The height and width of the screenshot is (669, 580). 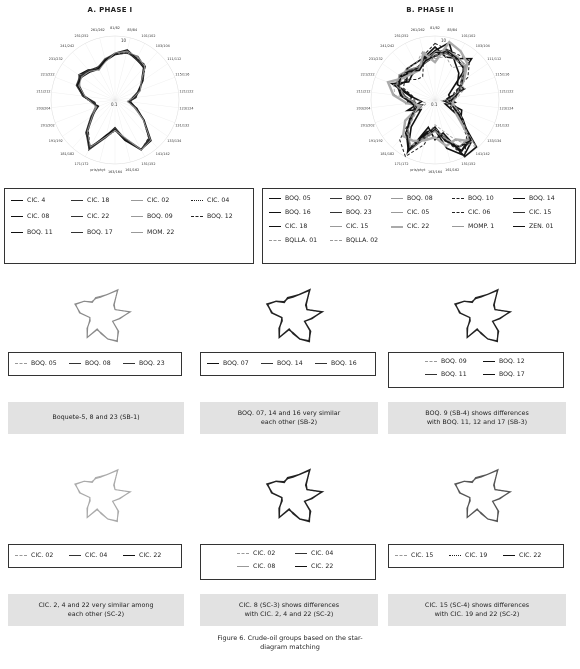 I want to click on axis-label: 251/252, so click(x=401, y=36).